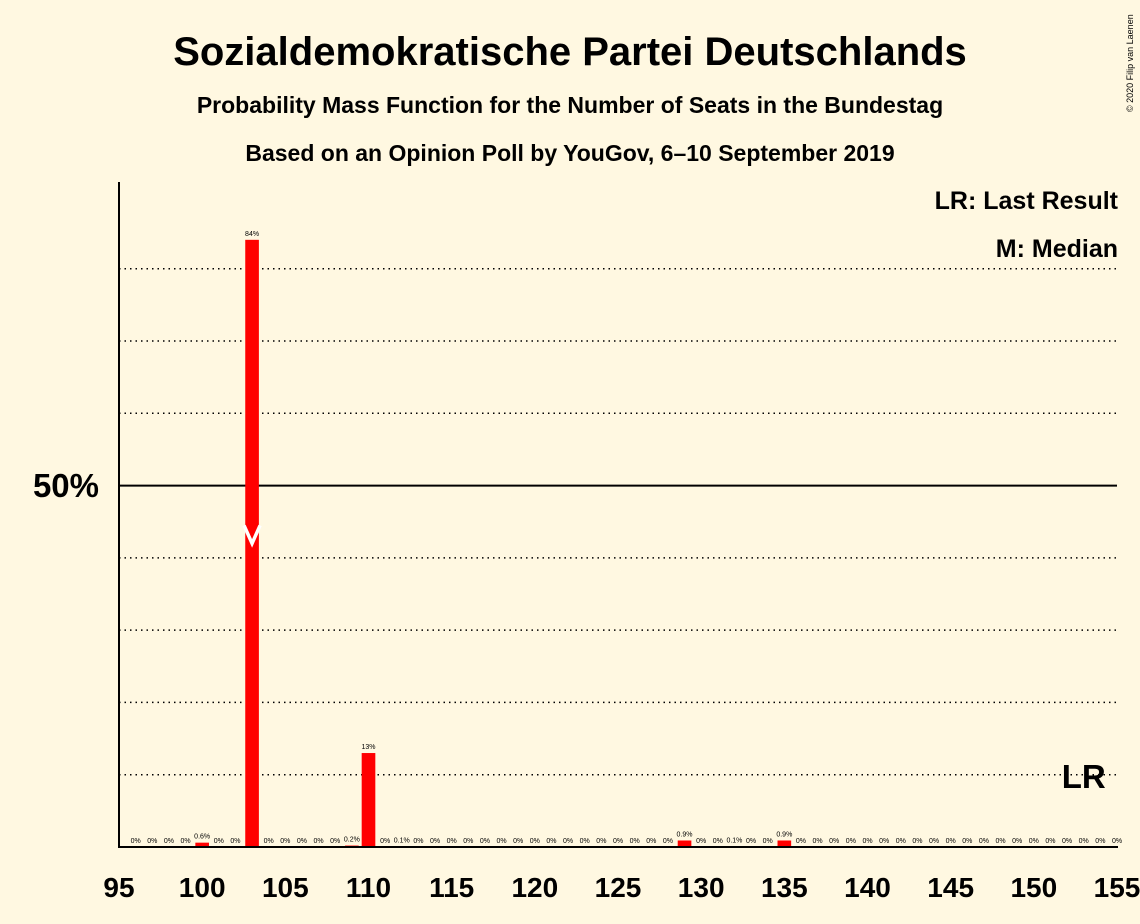  Describe the element at coordinates (1117, 887) in the screenshot. I see `x-tick-155: 155` at that location.